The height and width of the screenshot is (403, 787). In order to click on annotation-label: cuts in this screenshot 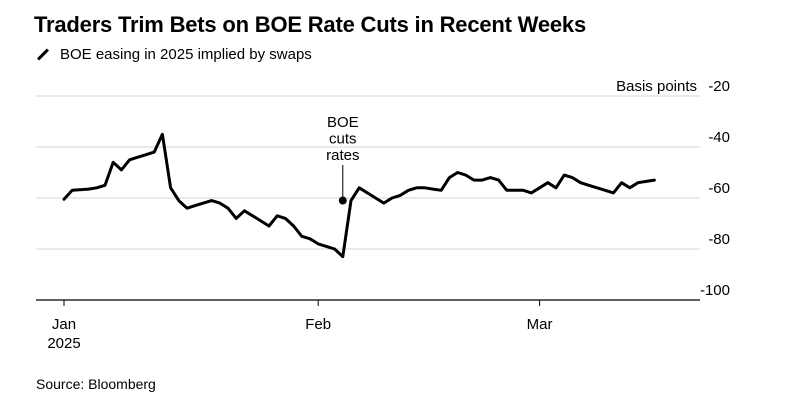, I will do `click(343, 139)`.